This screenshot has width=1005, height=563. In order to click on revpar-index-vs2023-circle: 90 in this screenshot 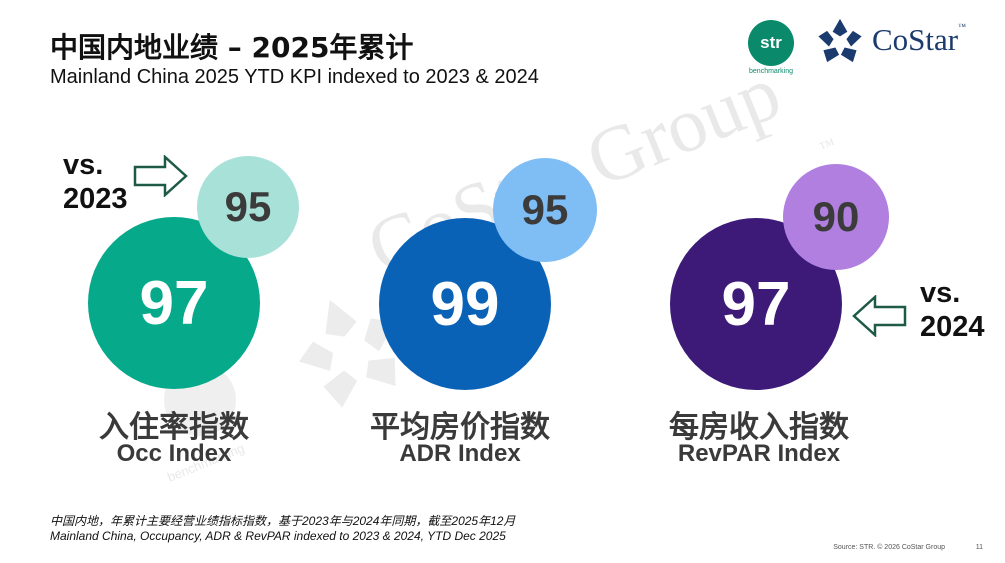, I will do `click(836, 217)`.